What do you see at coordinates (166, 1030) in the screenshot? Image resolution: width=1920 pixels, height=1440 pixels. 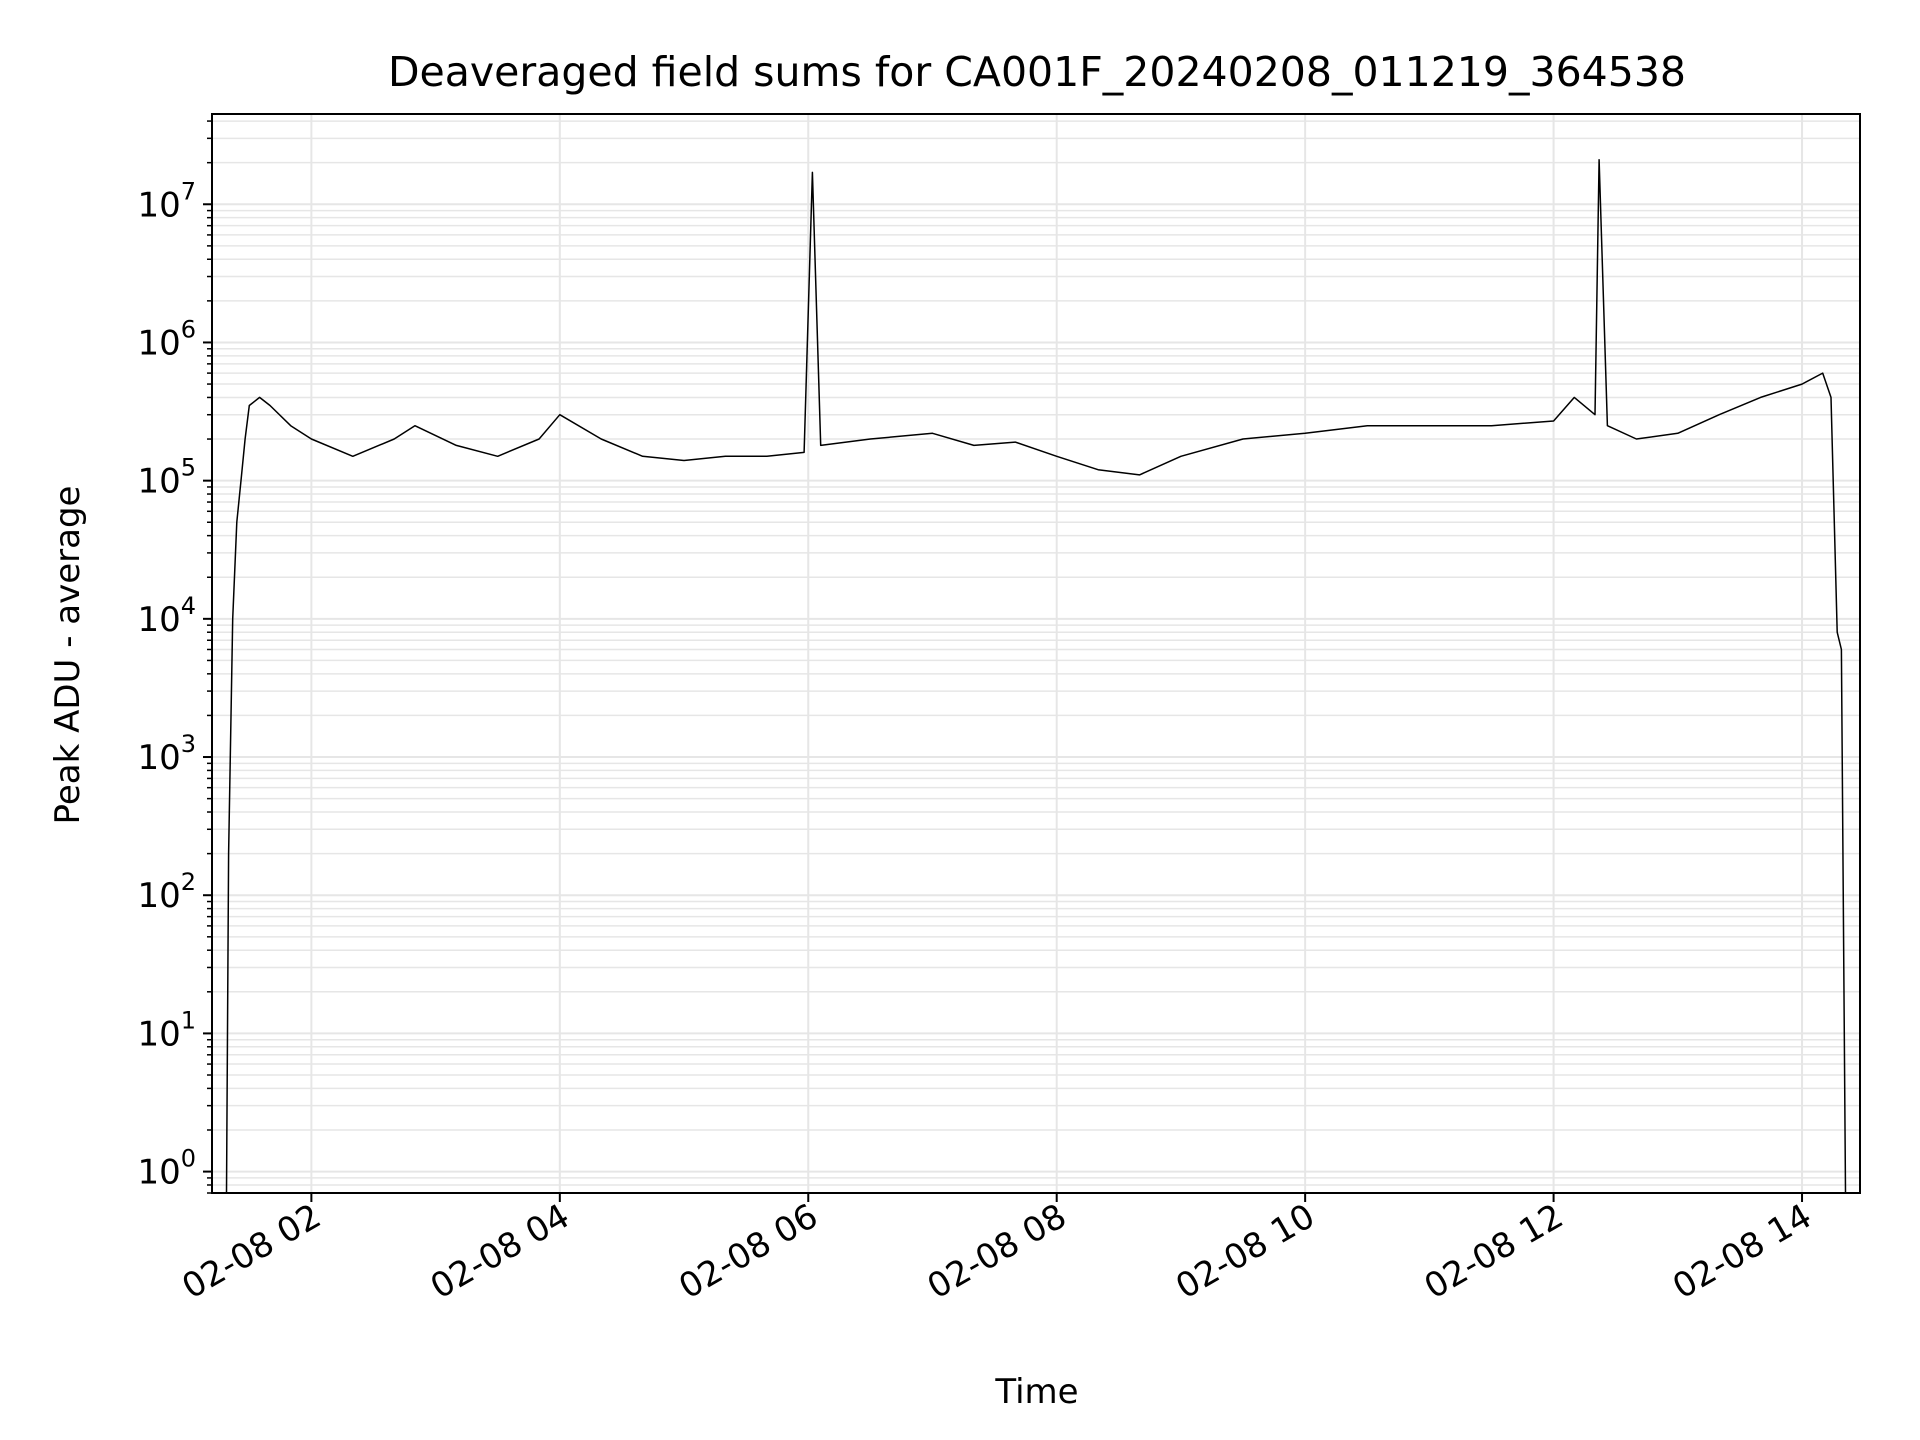 I see `y-tick-label: 10¹` at bounding box center [166, 1030].